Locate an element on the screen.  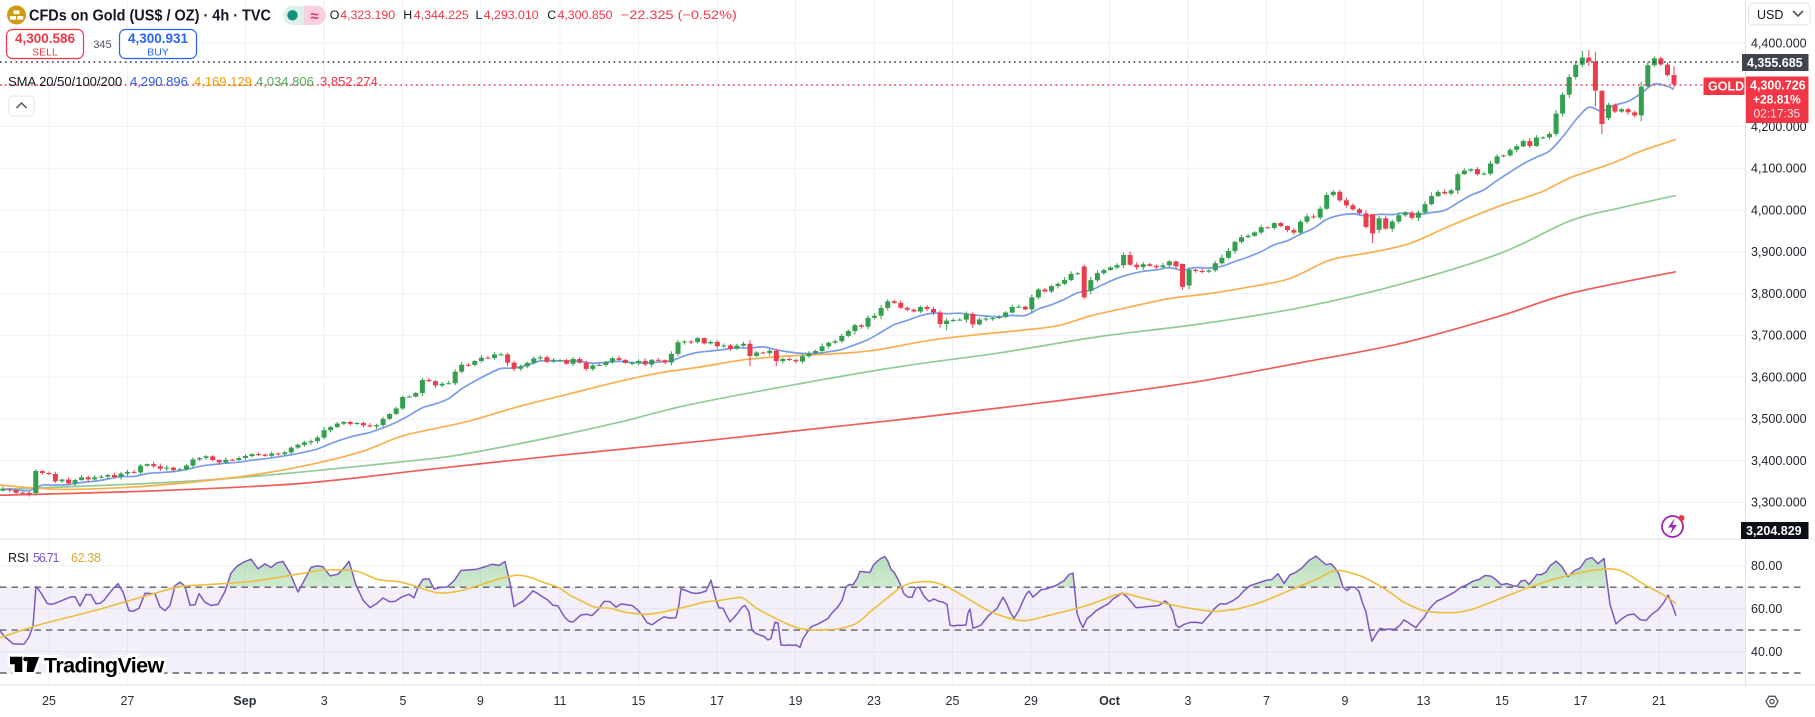
svg-text: Oct is located at coordinates (1110, 701).